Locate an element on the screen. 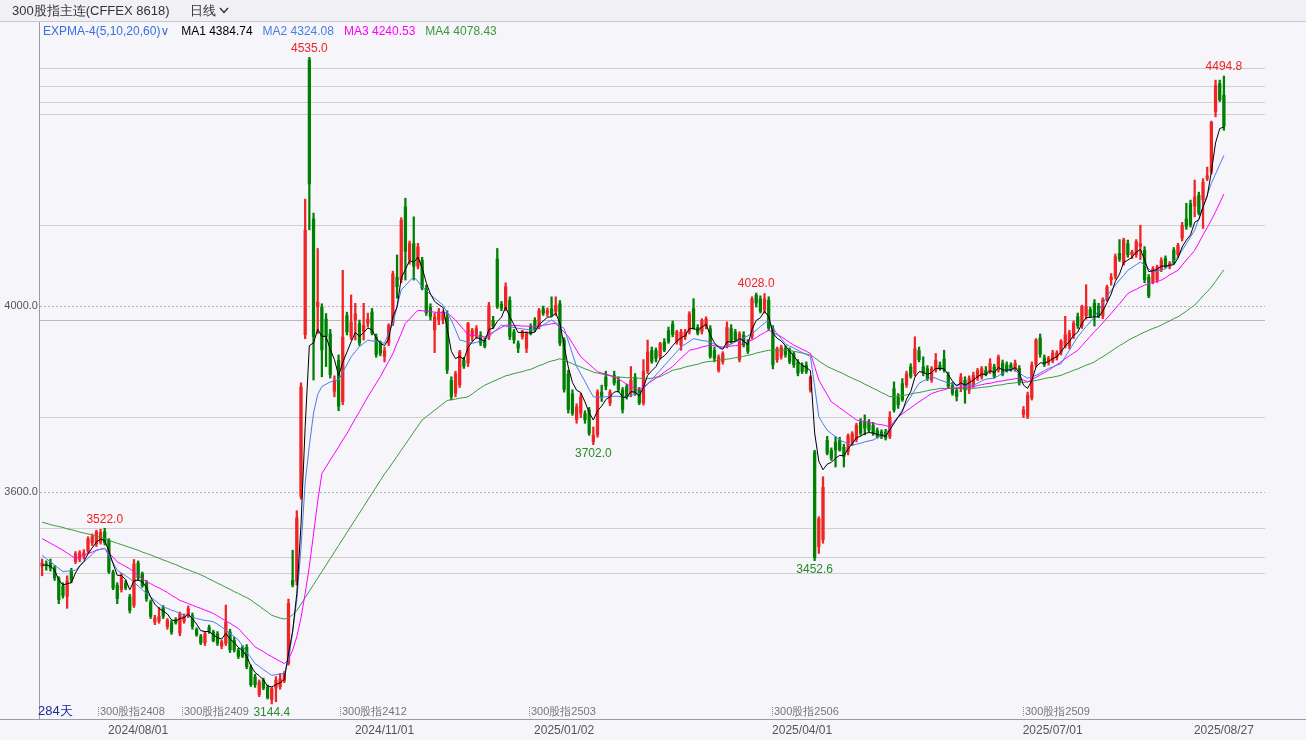  legend-title: EXPMA-4(5,10,20,60)∨ is located at coordinates (106, 31).